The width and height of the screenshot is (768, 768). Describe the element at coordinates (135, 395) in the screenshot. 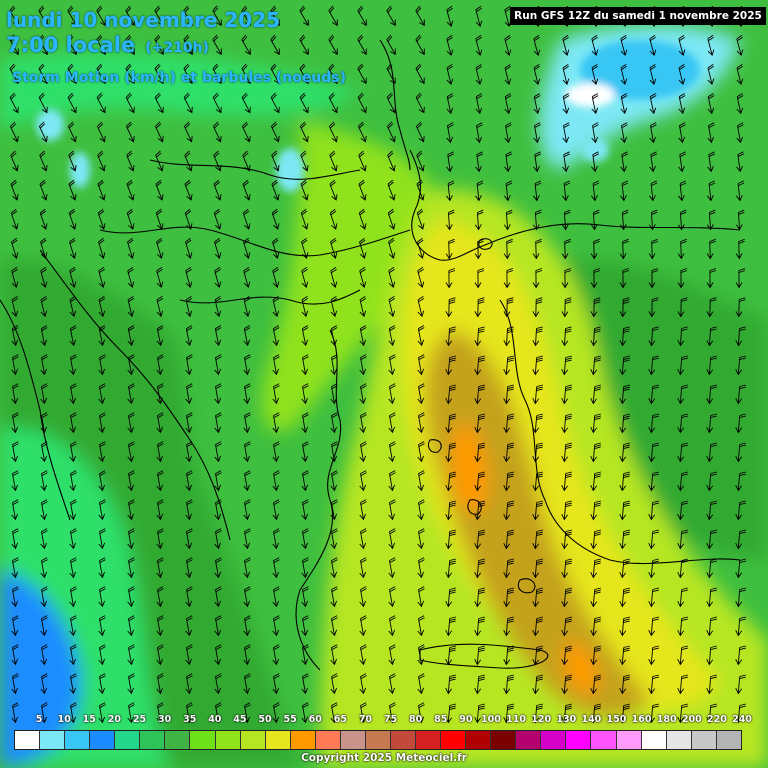

I see `coast-adriatic` at that location.